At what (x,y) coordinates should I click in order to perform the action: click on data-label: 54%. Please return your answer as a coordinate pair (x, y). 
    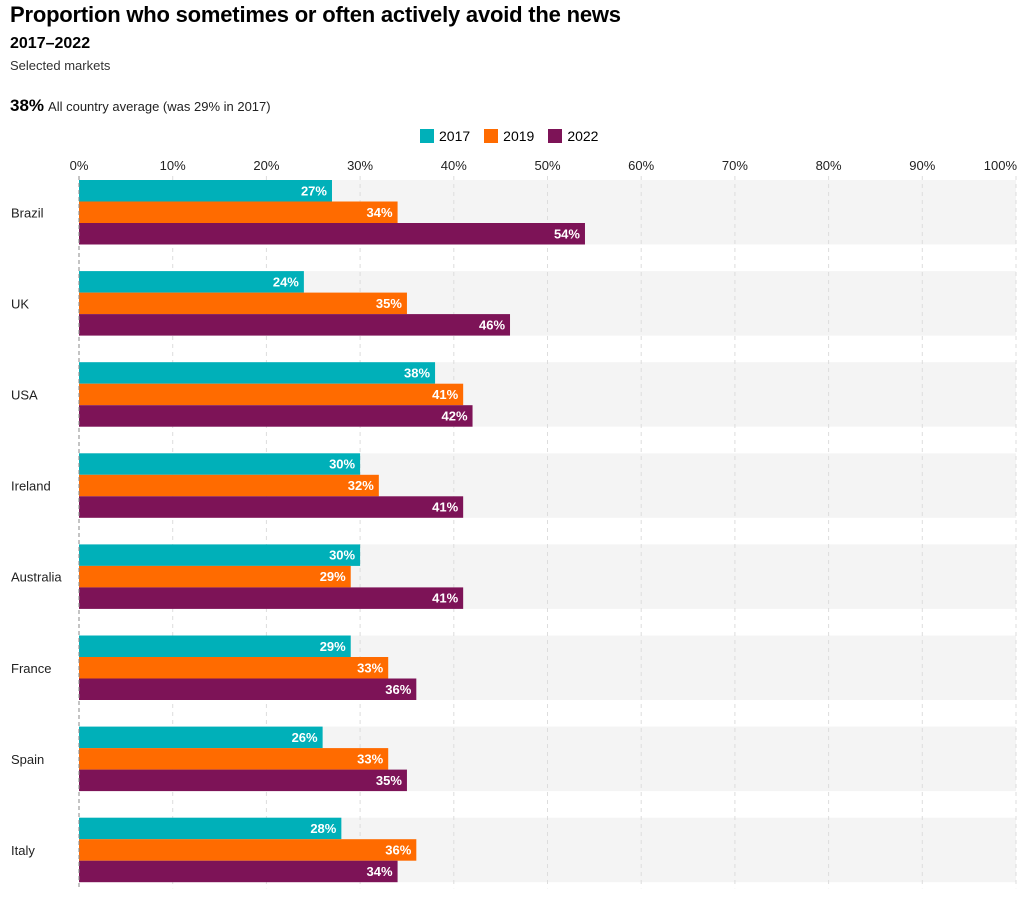
    Looking at the image, I should click on (567, 233).